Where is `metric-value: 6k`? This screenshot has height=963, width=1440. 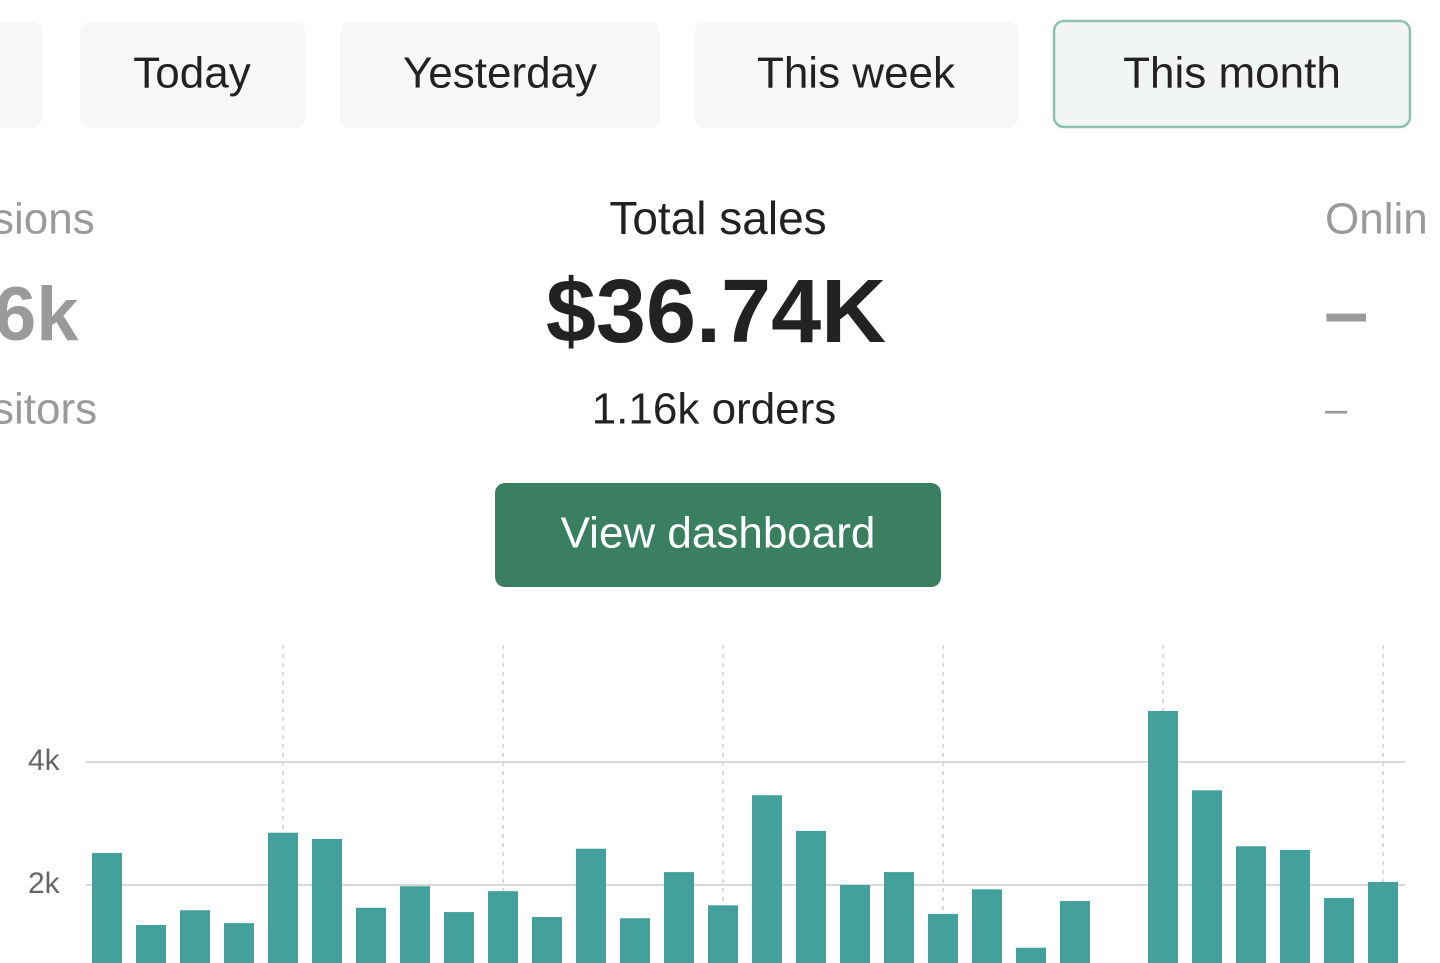 metric-value: 6k is located at coordinates (39, 314).